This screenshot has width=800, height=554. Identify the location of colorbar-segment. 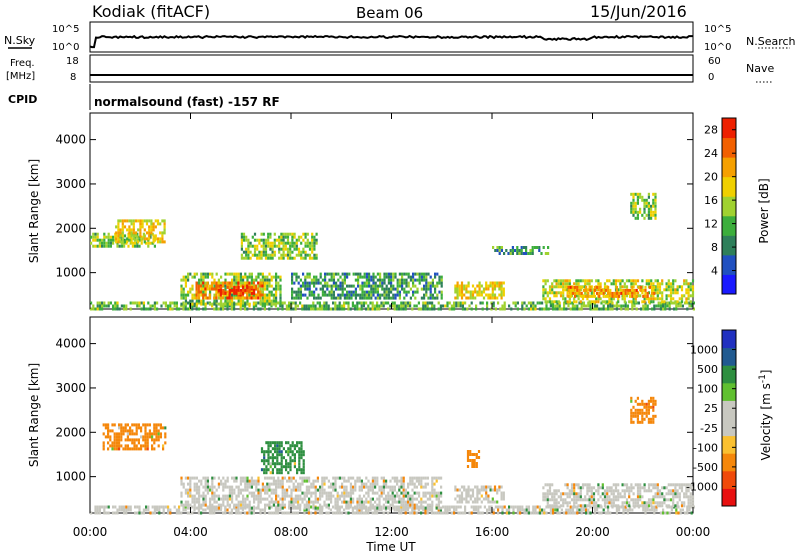
(729, 356).